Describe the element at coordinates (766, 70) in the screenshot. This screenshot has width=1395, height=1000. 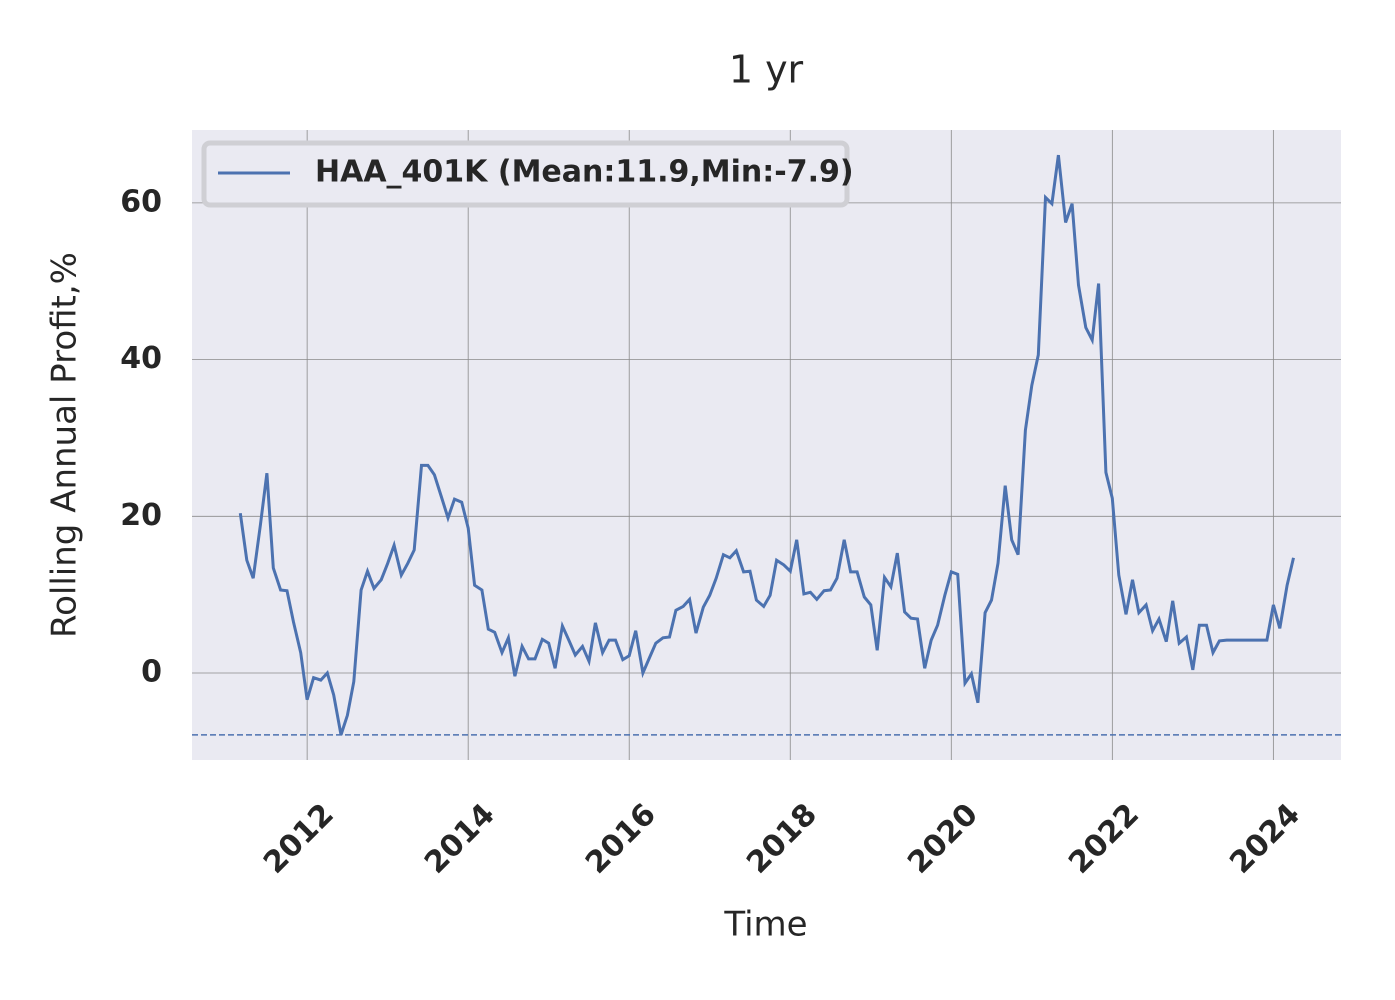
I see `chart-title: 1 yr` at that location.